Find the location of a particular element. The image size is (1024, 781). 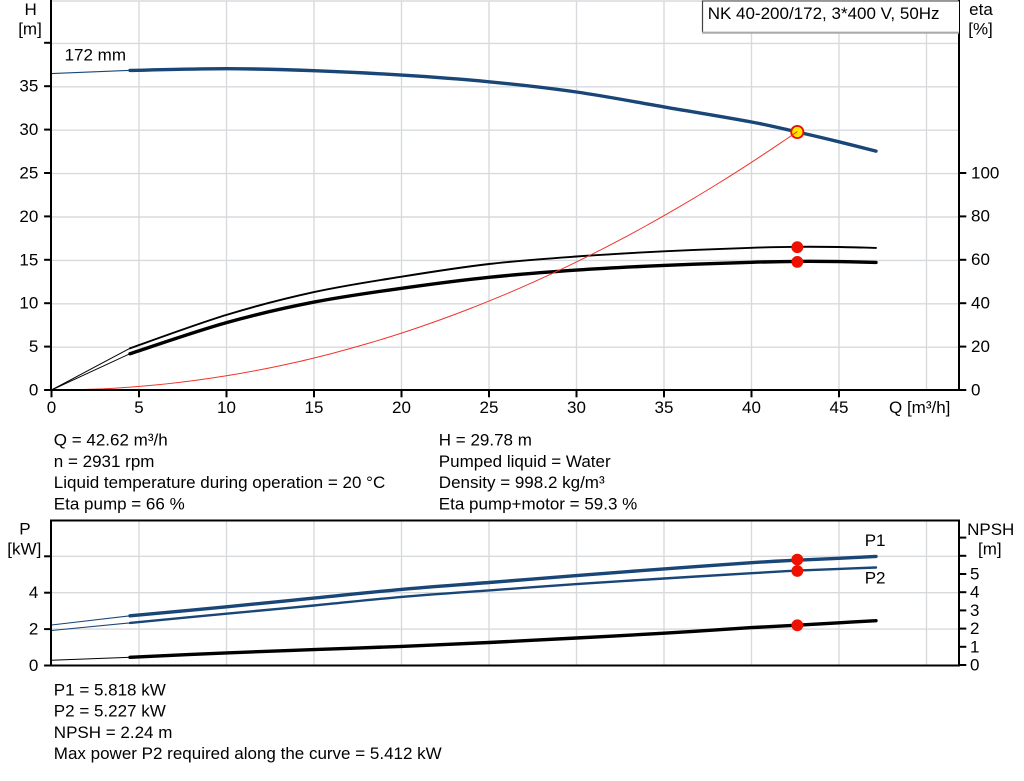

svg-text: 1 is located at coordinates (974, 646).